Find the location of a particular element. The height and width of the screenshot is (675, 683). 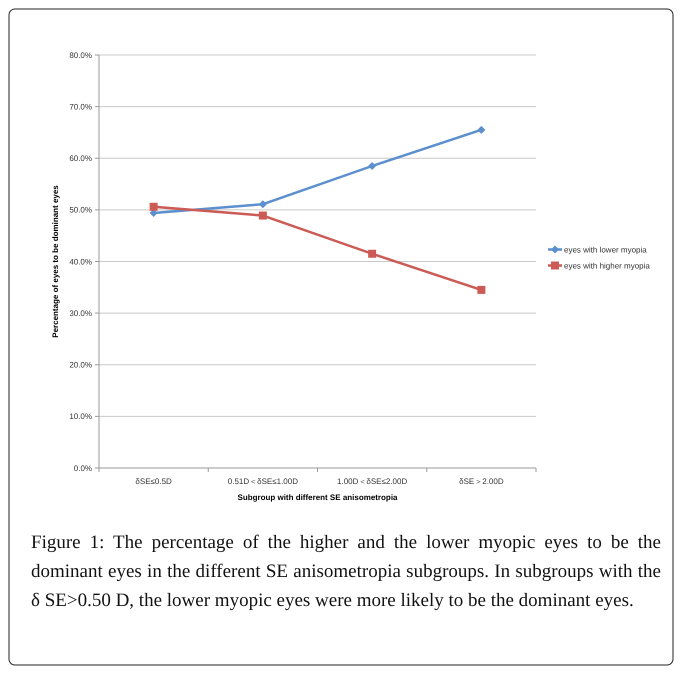

y-tick-label: 60.0% is located at coordinates (80, 159).